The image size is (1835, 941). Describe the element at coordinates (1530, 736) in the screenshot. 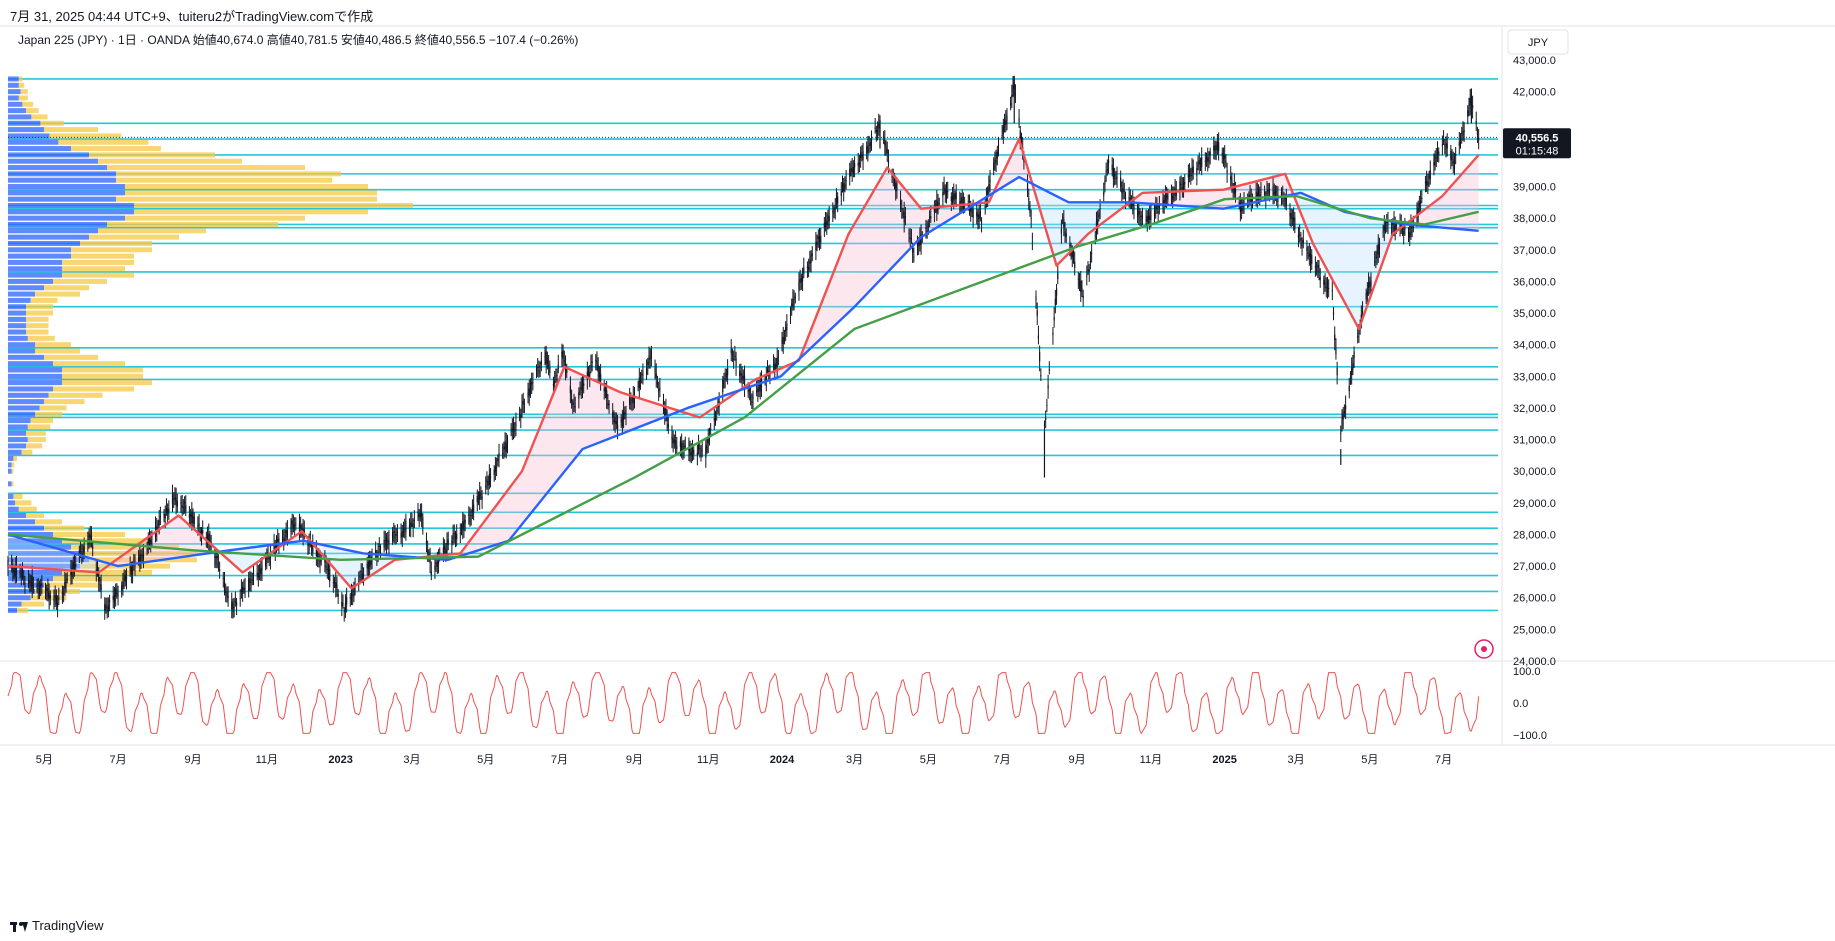

I see `oscillator-axis-label: −100.0` at that location.